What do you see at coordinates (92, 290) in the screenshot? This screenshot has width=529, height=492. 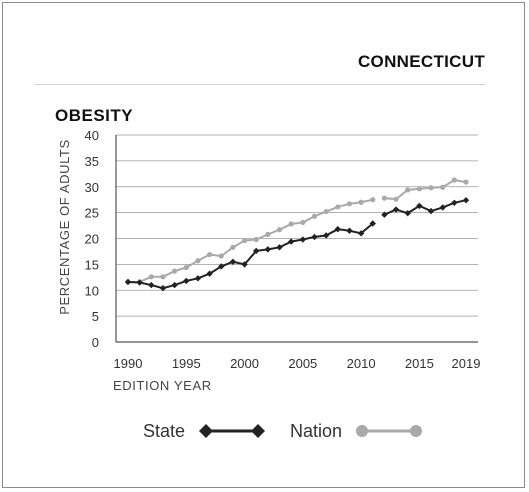 I see `y-tick-label: 10` at bounding box center [92, 290].